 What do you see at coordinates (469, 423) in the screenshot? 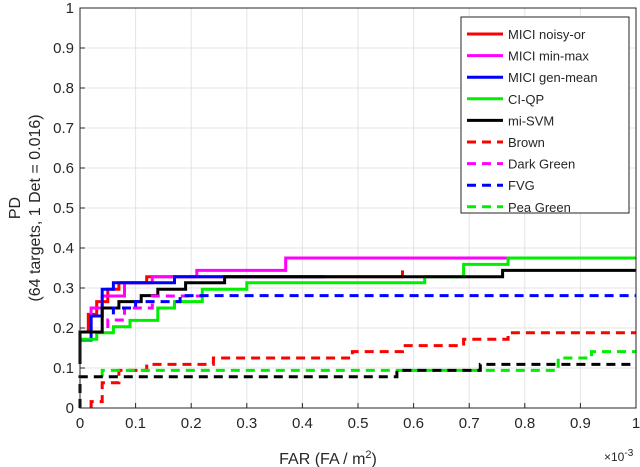
I see `x-tick-label: 0.7` at bounding box center [469, 423].